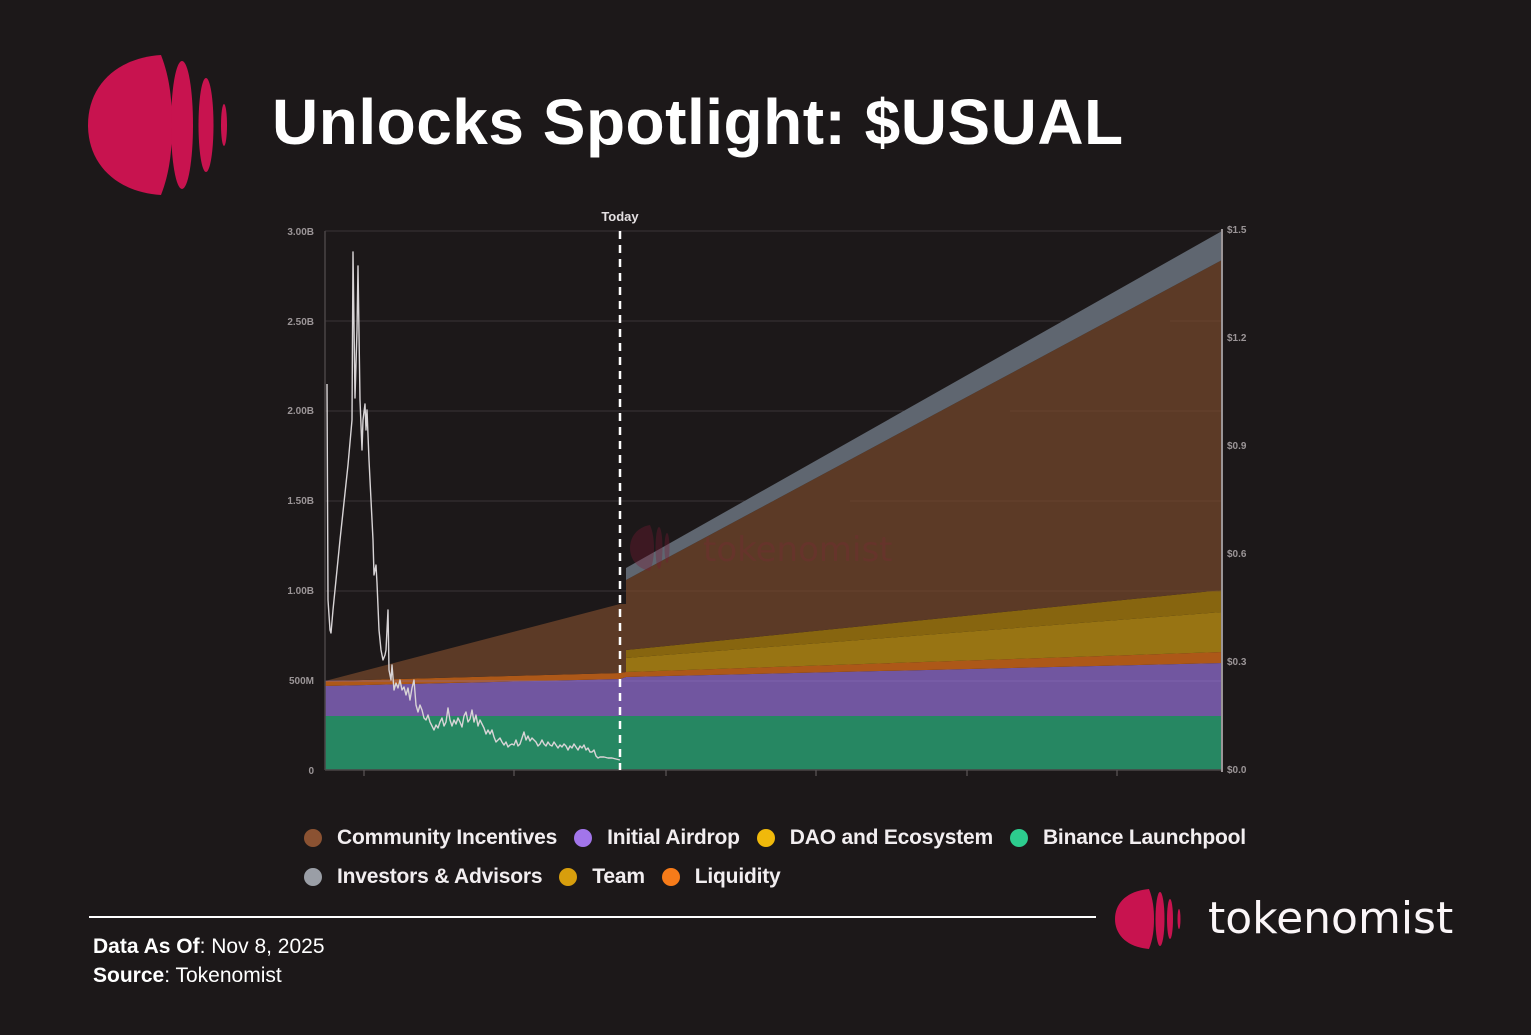 This screenshot has width=1531, height=1035. Describe the element at coordinates (1237, 230) in the screenshot. I see `right-axis-tick: $1.5` at that location.